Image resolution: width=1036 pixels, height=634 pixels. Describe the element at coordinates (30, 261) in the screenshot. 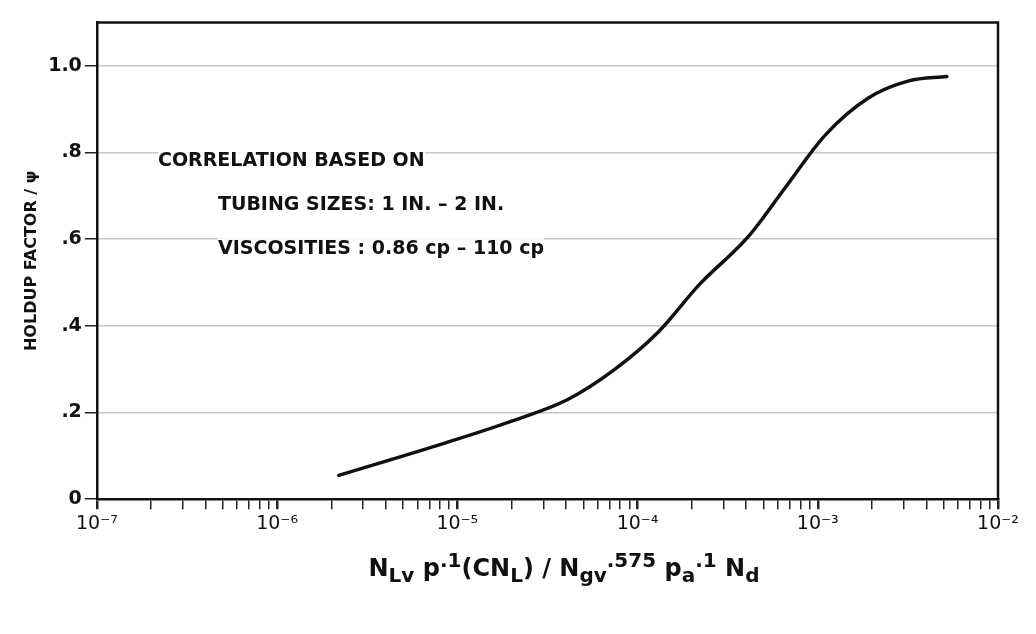

I see `y-axis-title: HOLDUP FACTOR / ψ` at that location.